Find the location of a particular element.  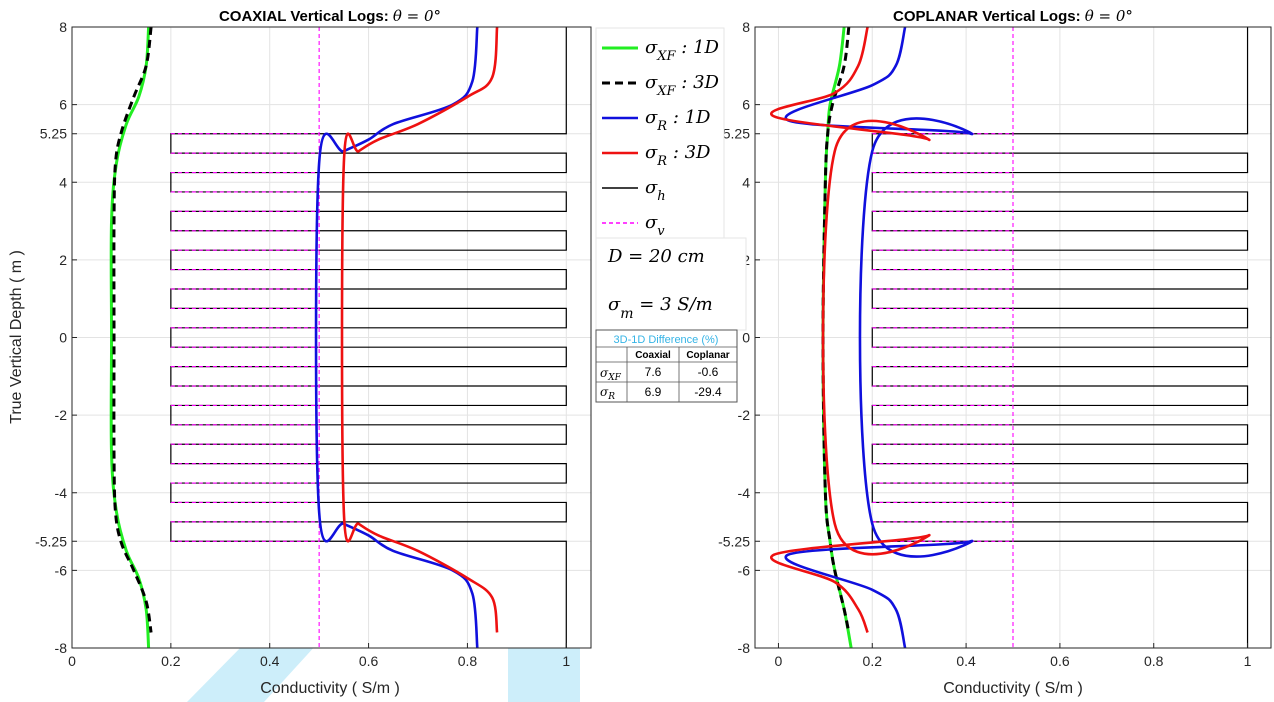

coplanar-title-main: COPLANAR Vertical Logs: is located at coordinates (989, 16).